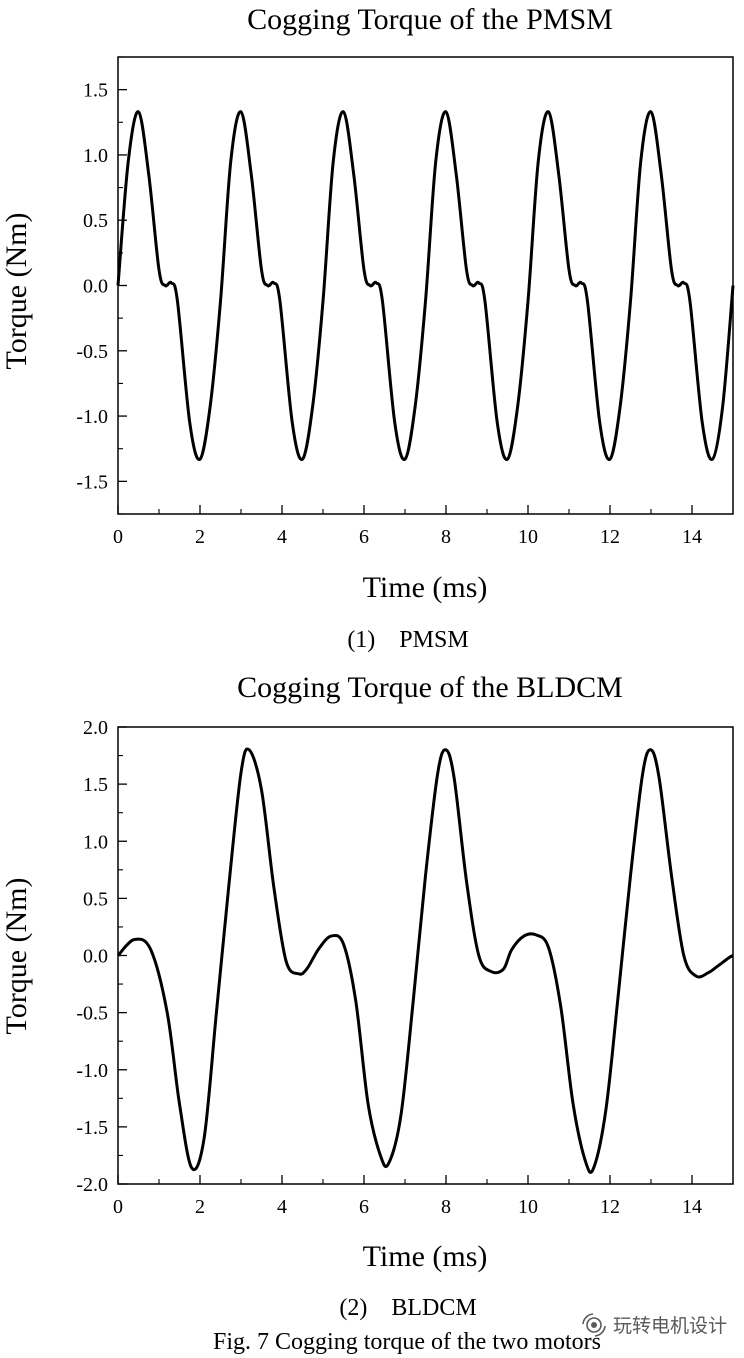  Describe the element at coordinates (407, 1308) in the screenshot. I see `chart-bldcm-sublabel: (2) BLDCM` at that location.